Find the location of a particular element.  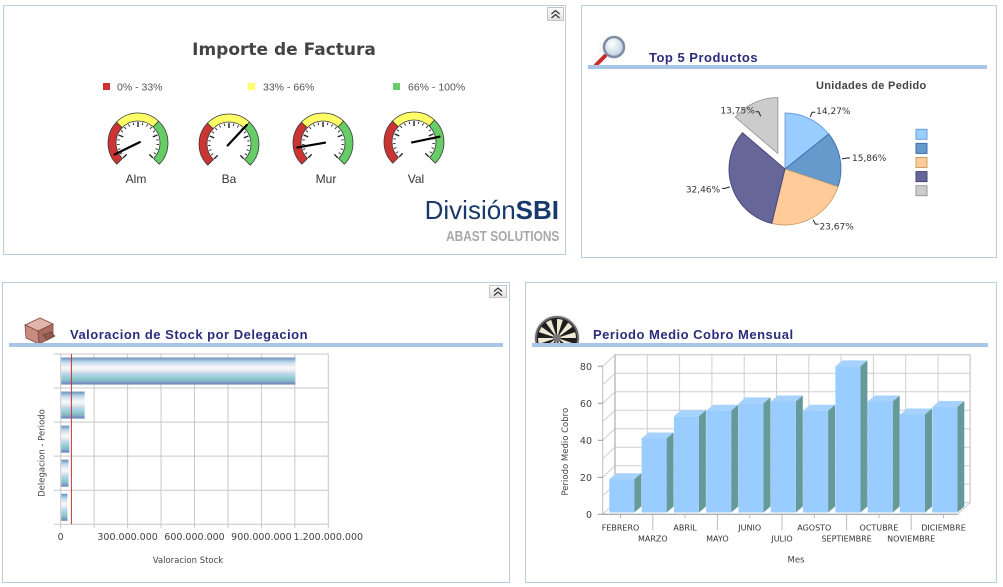

x-tick-label: 900.000.000 is located at coordinates (261, 537).